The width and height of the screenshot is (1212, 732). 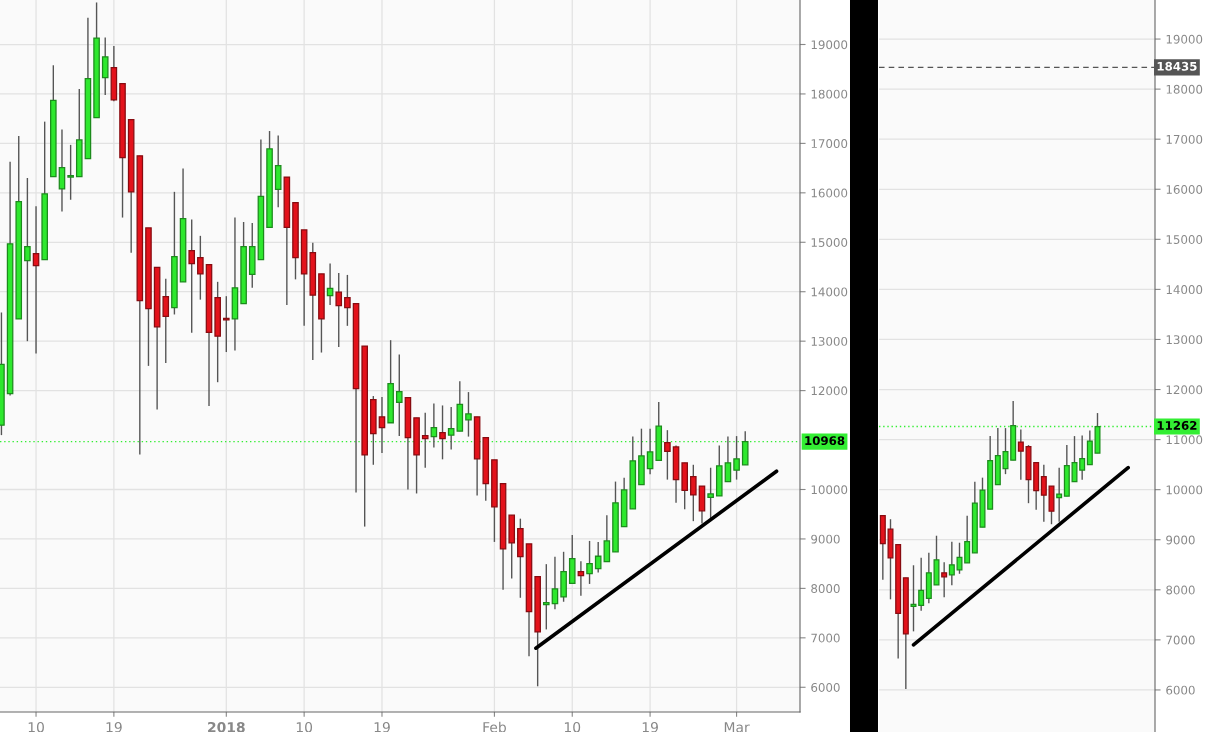 I want to click on x-tick-label: Feb, so click(x=494, y=726).